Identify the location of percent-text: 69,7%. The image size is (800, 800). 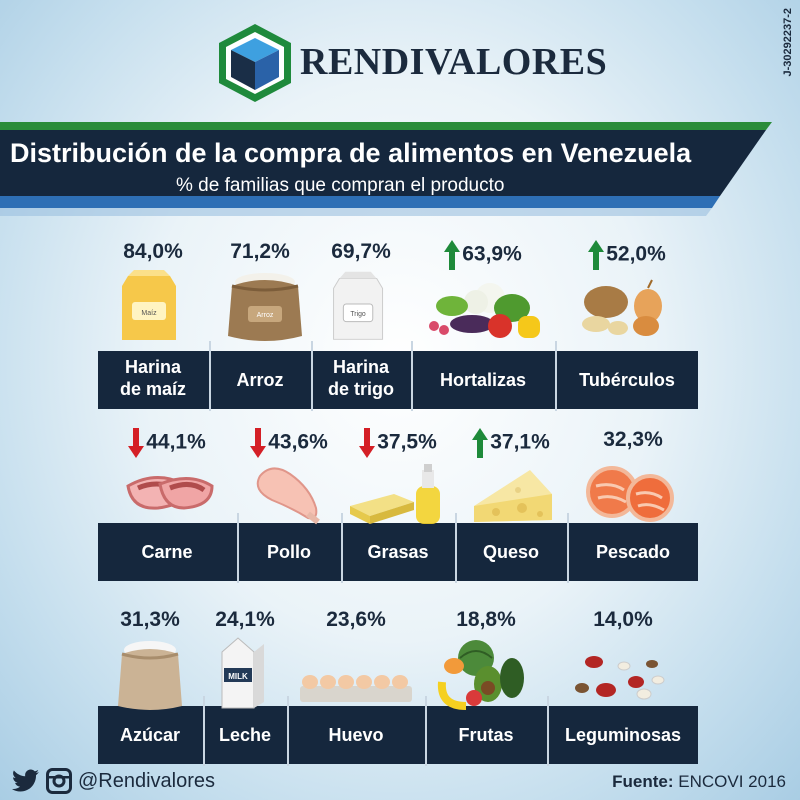
(361, 251).